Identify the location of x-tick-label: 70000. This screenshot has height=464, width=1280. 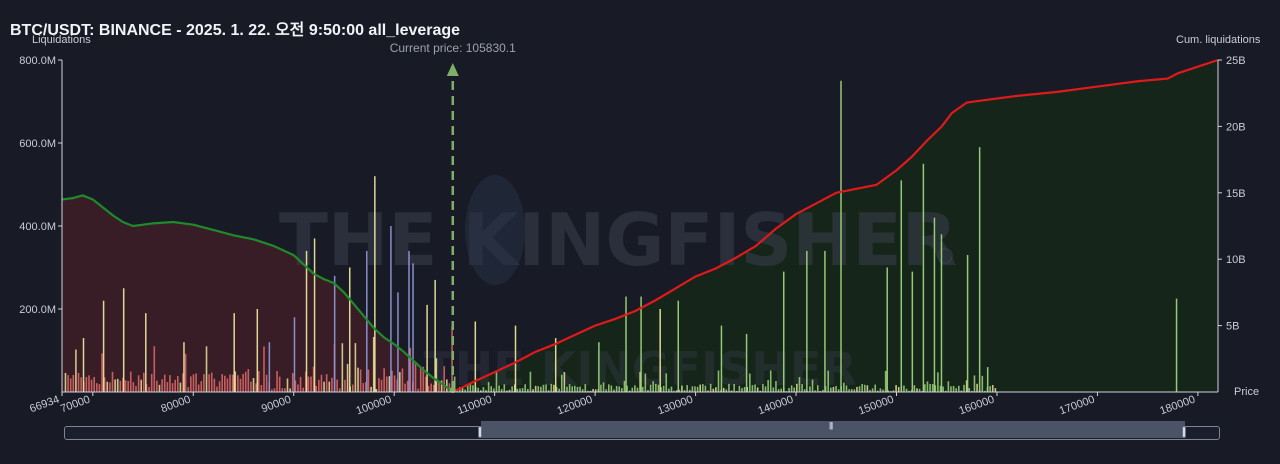
(75, 405).